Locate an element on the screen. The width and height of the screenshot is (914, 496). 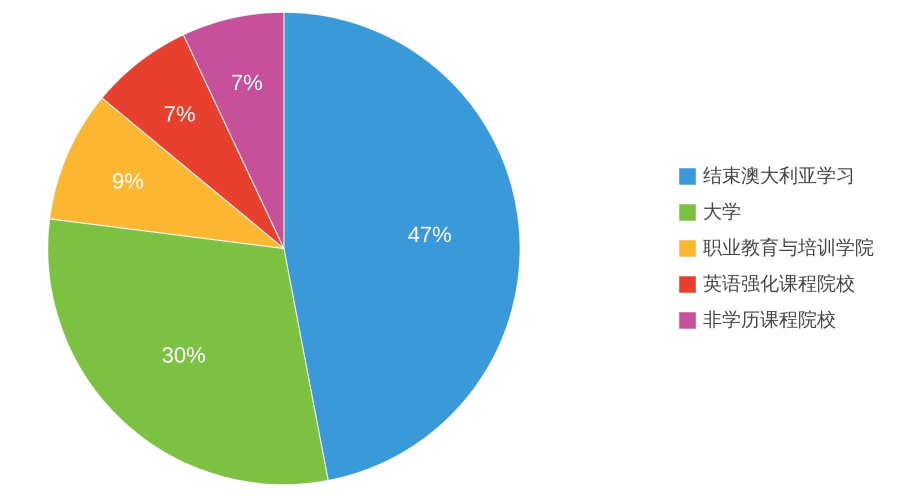
legend-label: 英语强化课程院校 is located at coordinates (779, 284).